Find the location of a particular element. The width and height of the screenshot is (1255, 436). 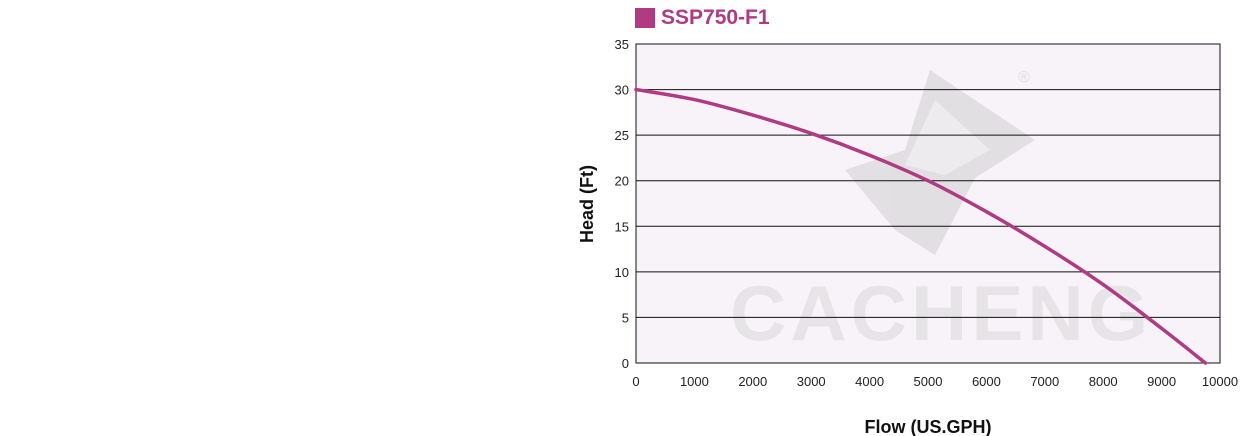

x-tick-label: 2000 is located at coordinates (752, 381).